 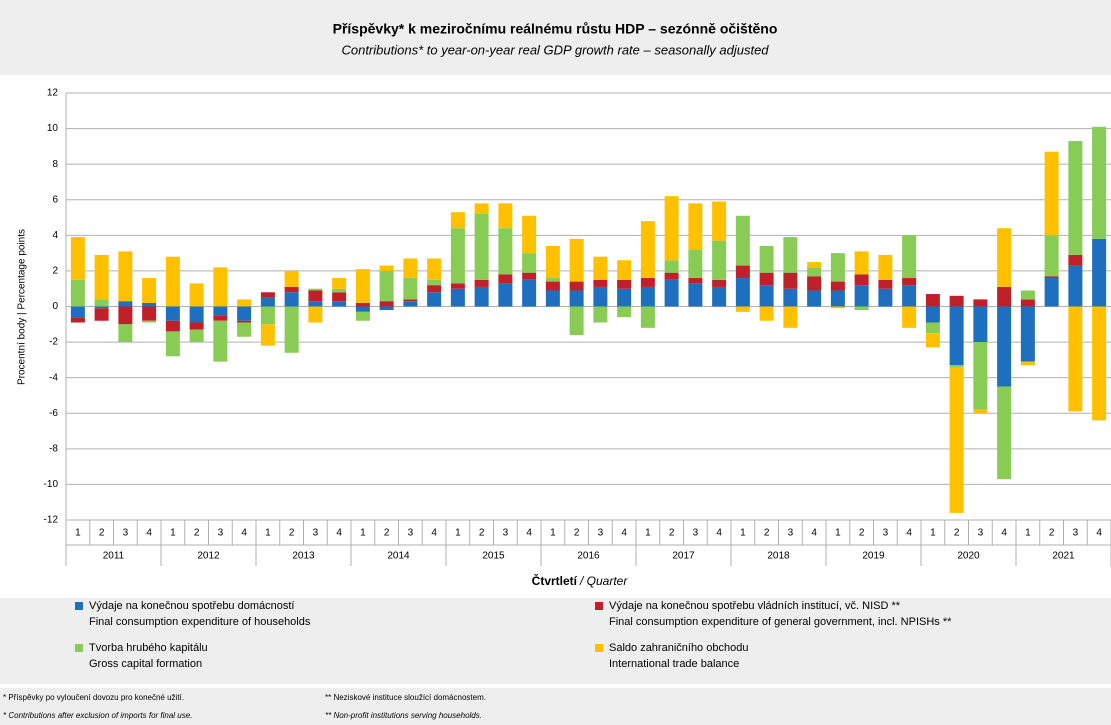 I want to click on year-label: 2017, so click(x=683, y=556).